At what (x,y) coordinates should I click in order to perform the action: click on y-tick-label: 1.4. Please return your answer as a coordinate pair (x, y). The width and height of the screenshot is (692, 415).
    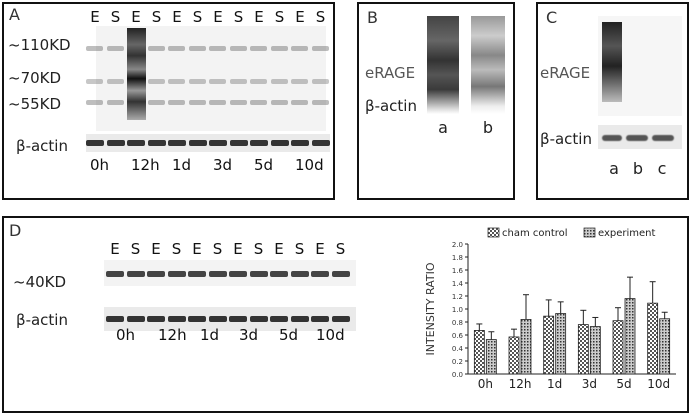
    Looking at the image, I should click on (458, 284).